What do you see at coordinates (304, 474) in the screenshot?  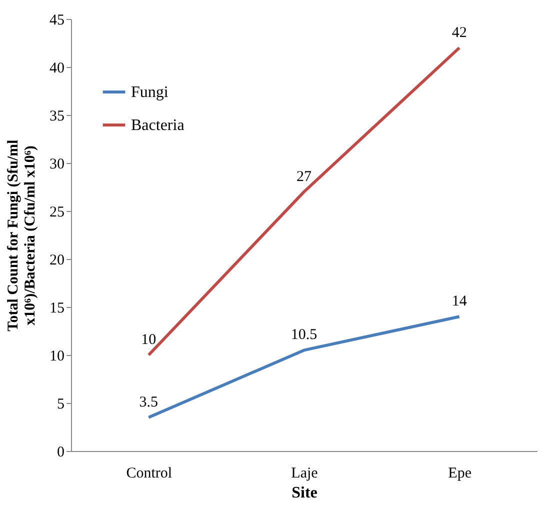 I see `x-tick-label: Laje` at bounding box center [304, 474].